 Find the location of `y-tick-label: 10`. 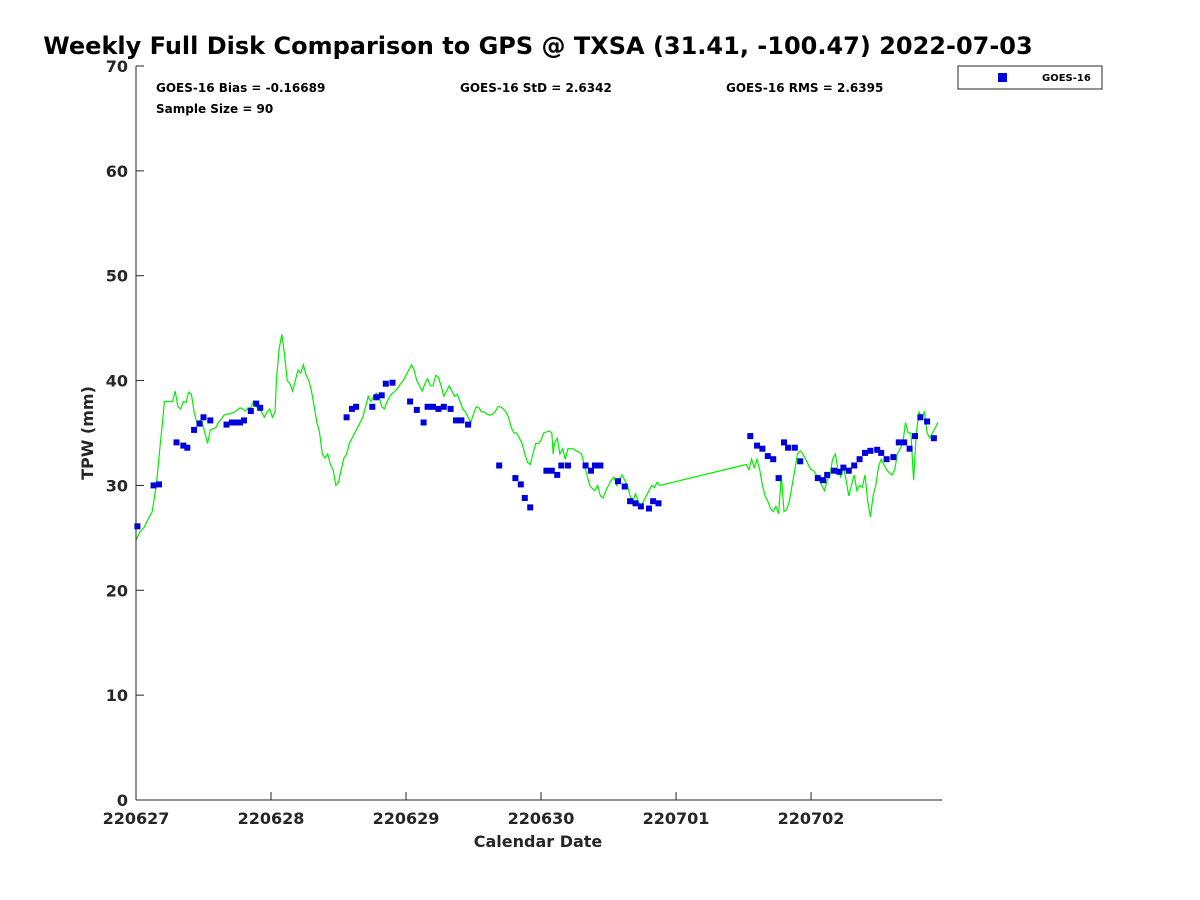

y-tick-label: 10 is located at coordinates (117, 695).